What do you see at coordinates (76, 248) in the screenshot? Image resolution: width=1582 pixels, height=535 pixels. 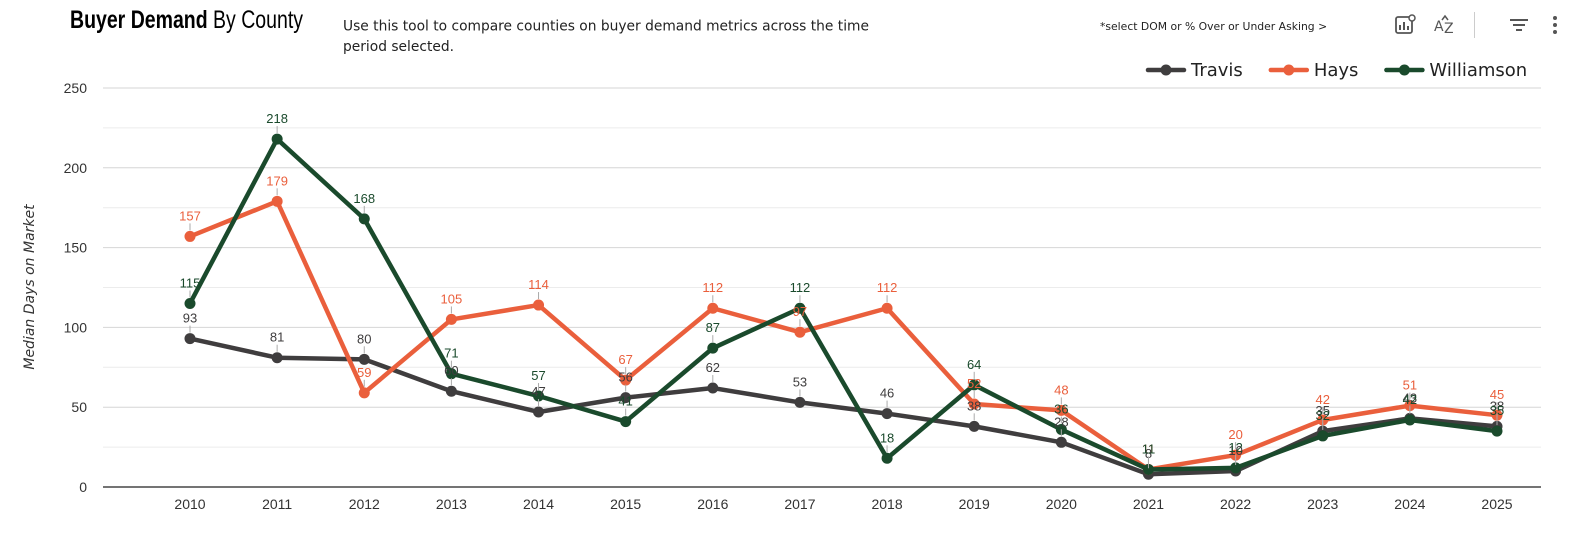 I see `y-tick-label: 150` at bounding box center [76, 248].